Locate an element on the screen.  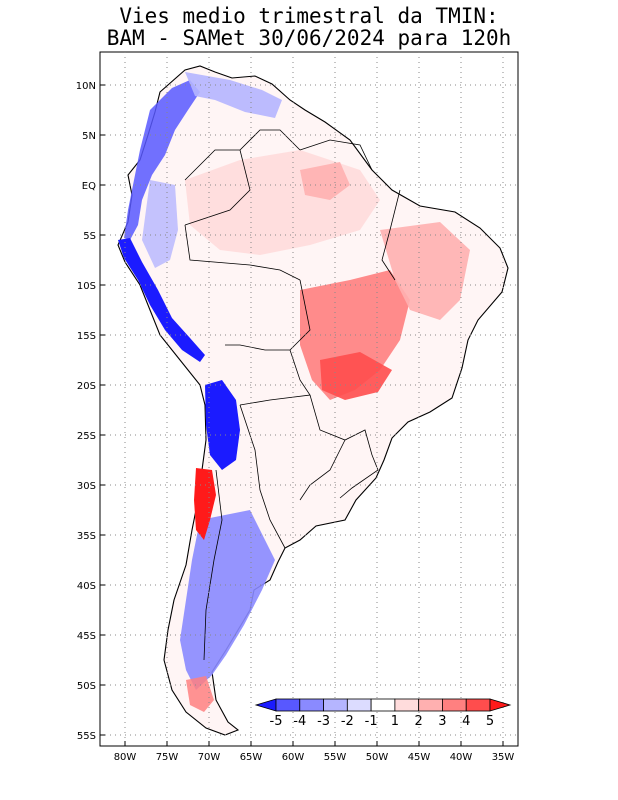
lon-label: 55W is located at coordinates (335, 757).